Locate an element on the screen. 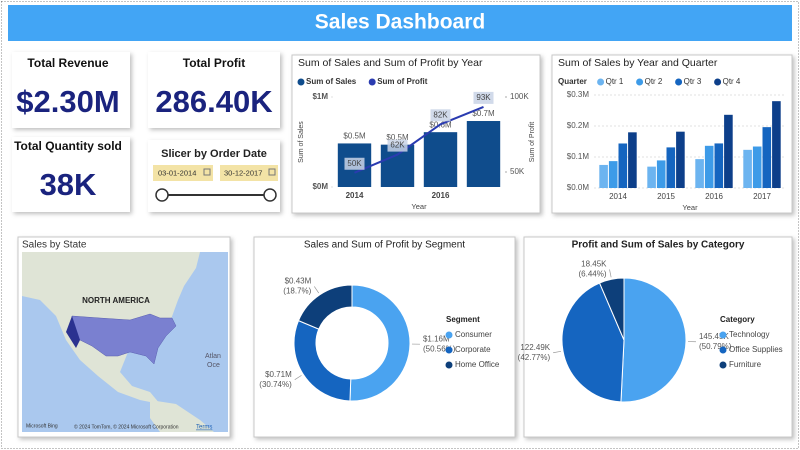 The width and height of the screenshot is (800, 450). us-state is located at coordinates (73, 332).